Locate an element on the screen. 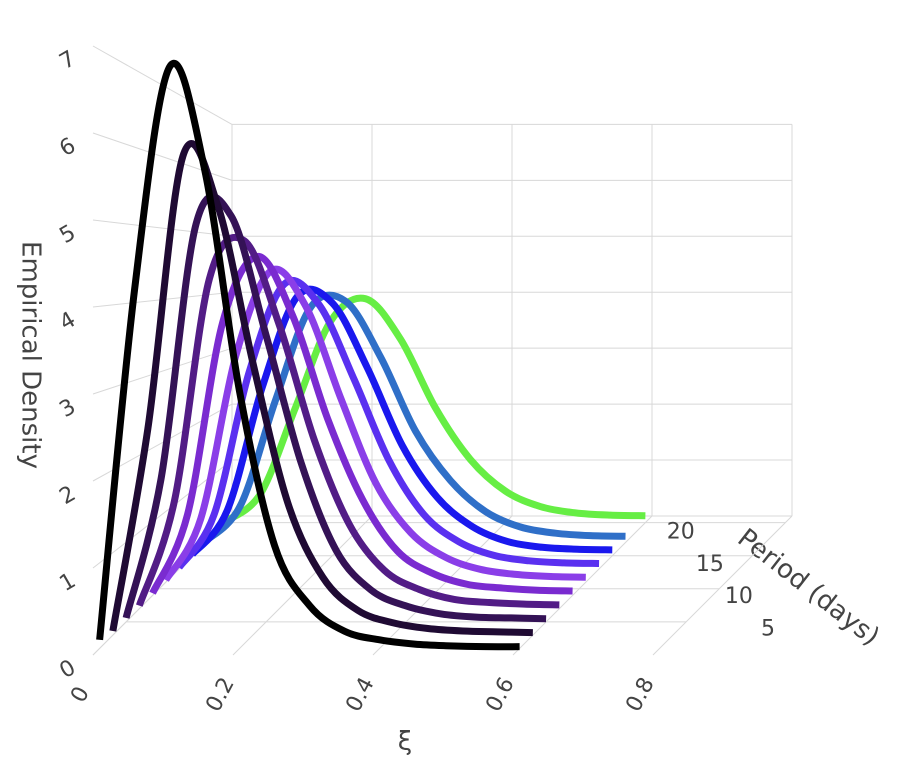  z-tick-label: 3 is located at coordinates (67, 408).